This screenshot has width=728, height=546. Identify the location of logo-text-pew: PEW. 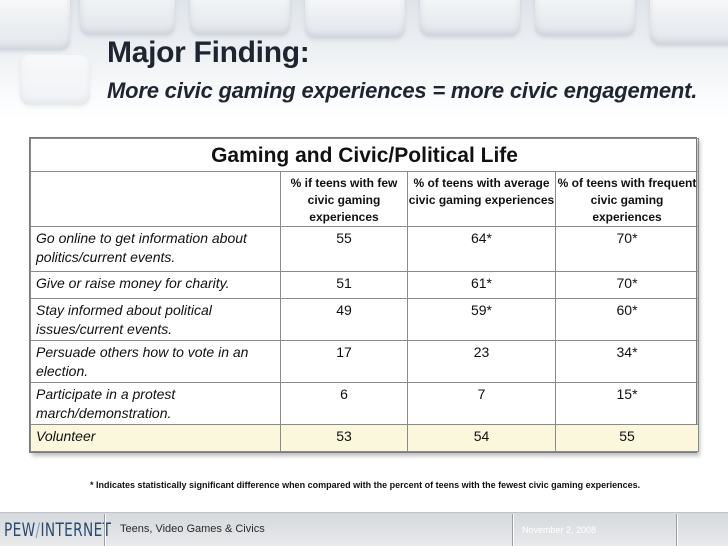
(20, 530).